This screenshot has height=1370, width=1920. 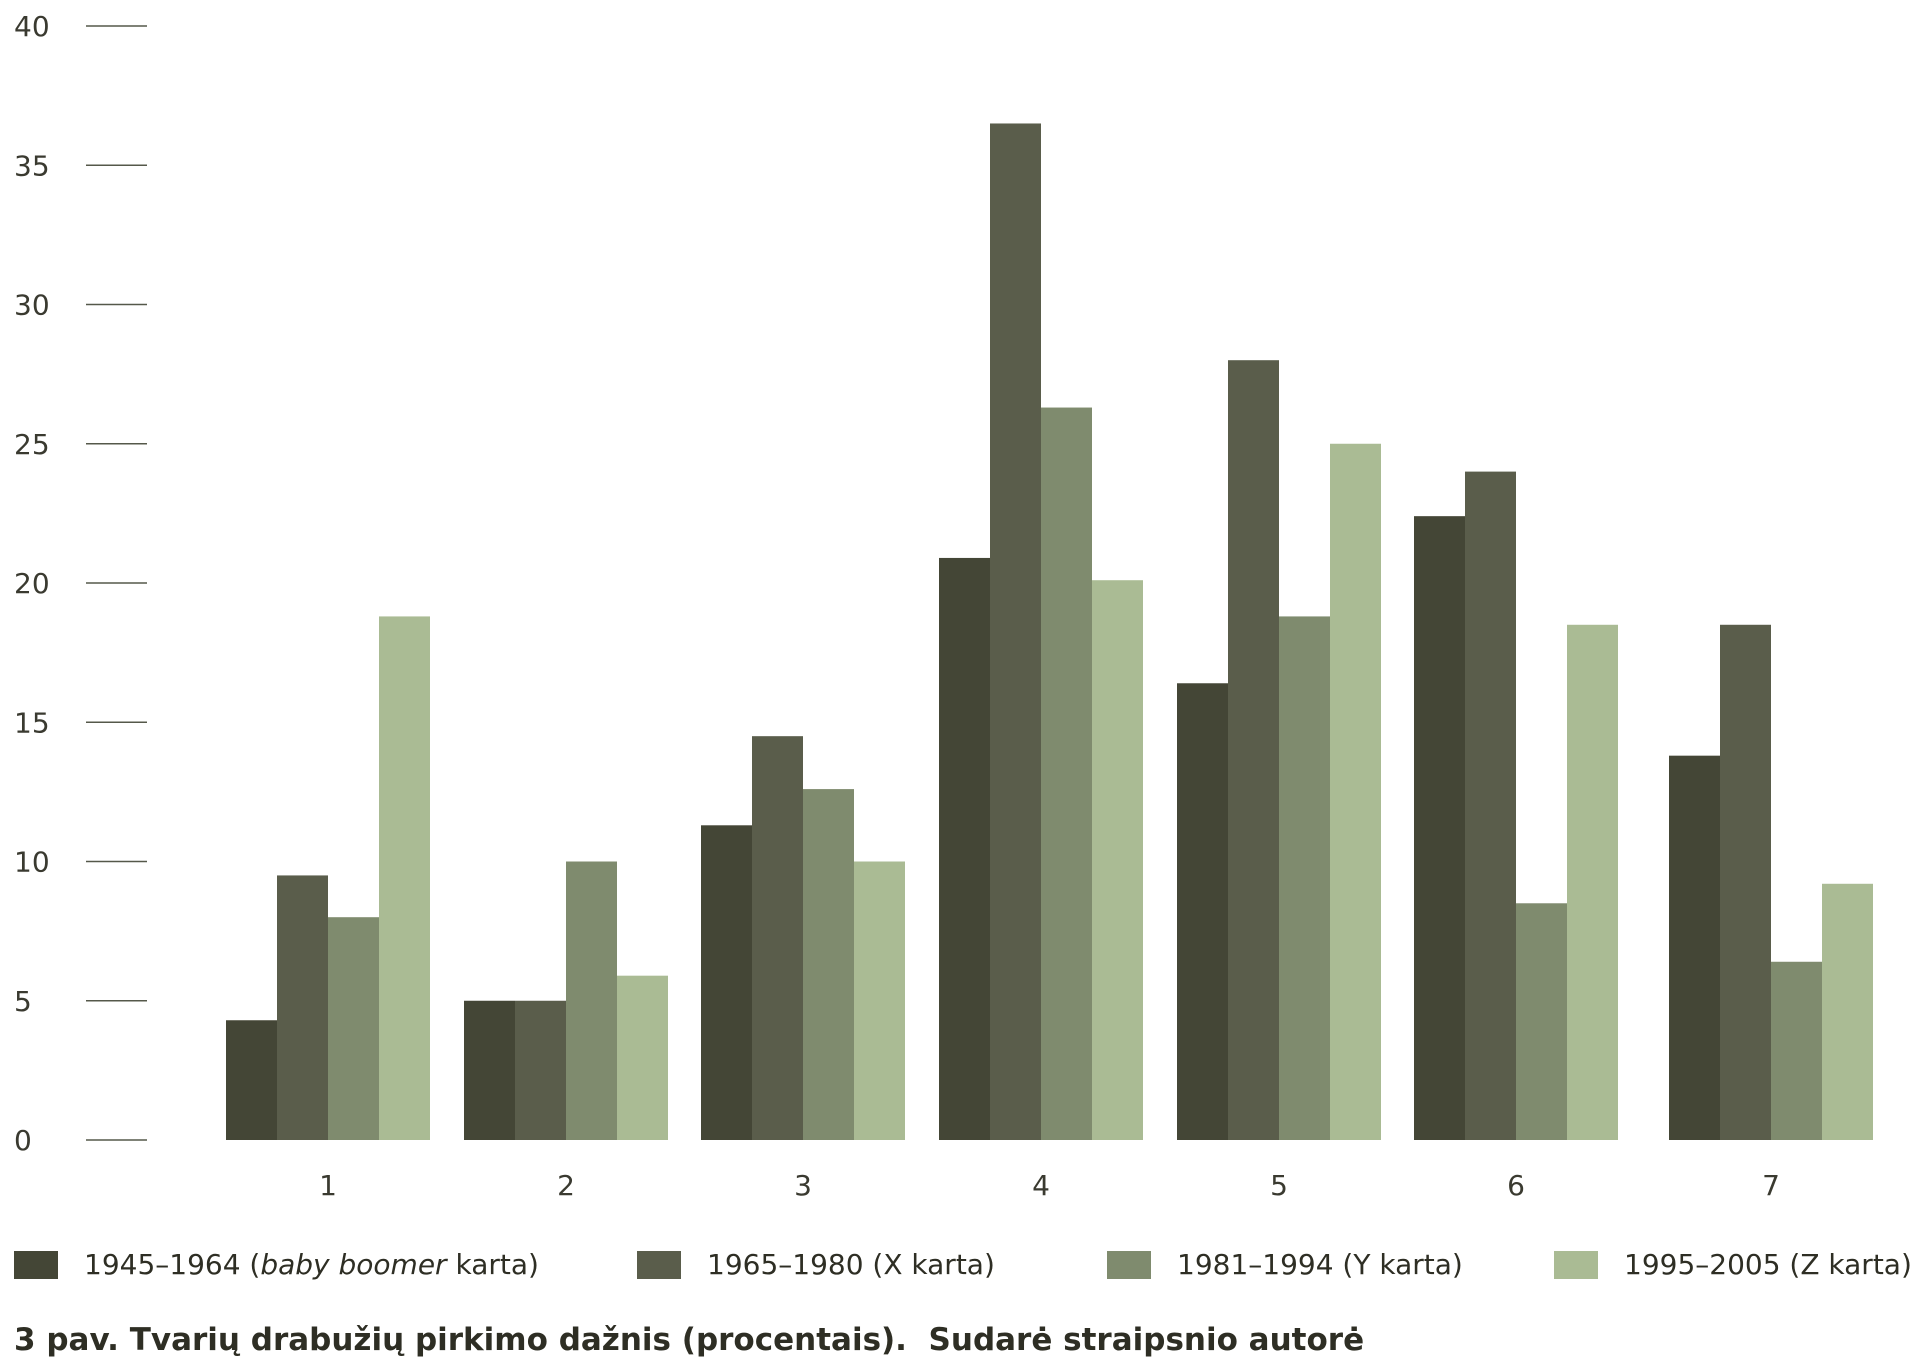 What do you see at coordinates (851, 1264) in the screenshot?
I see `legend-label: 1965–1980 (X karta)` at bounding box center [851, 1264].